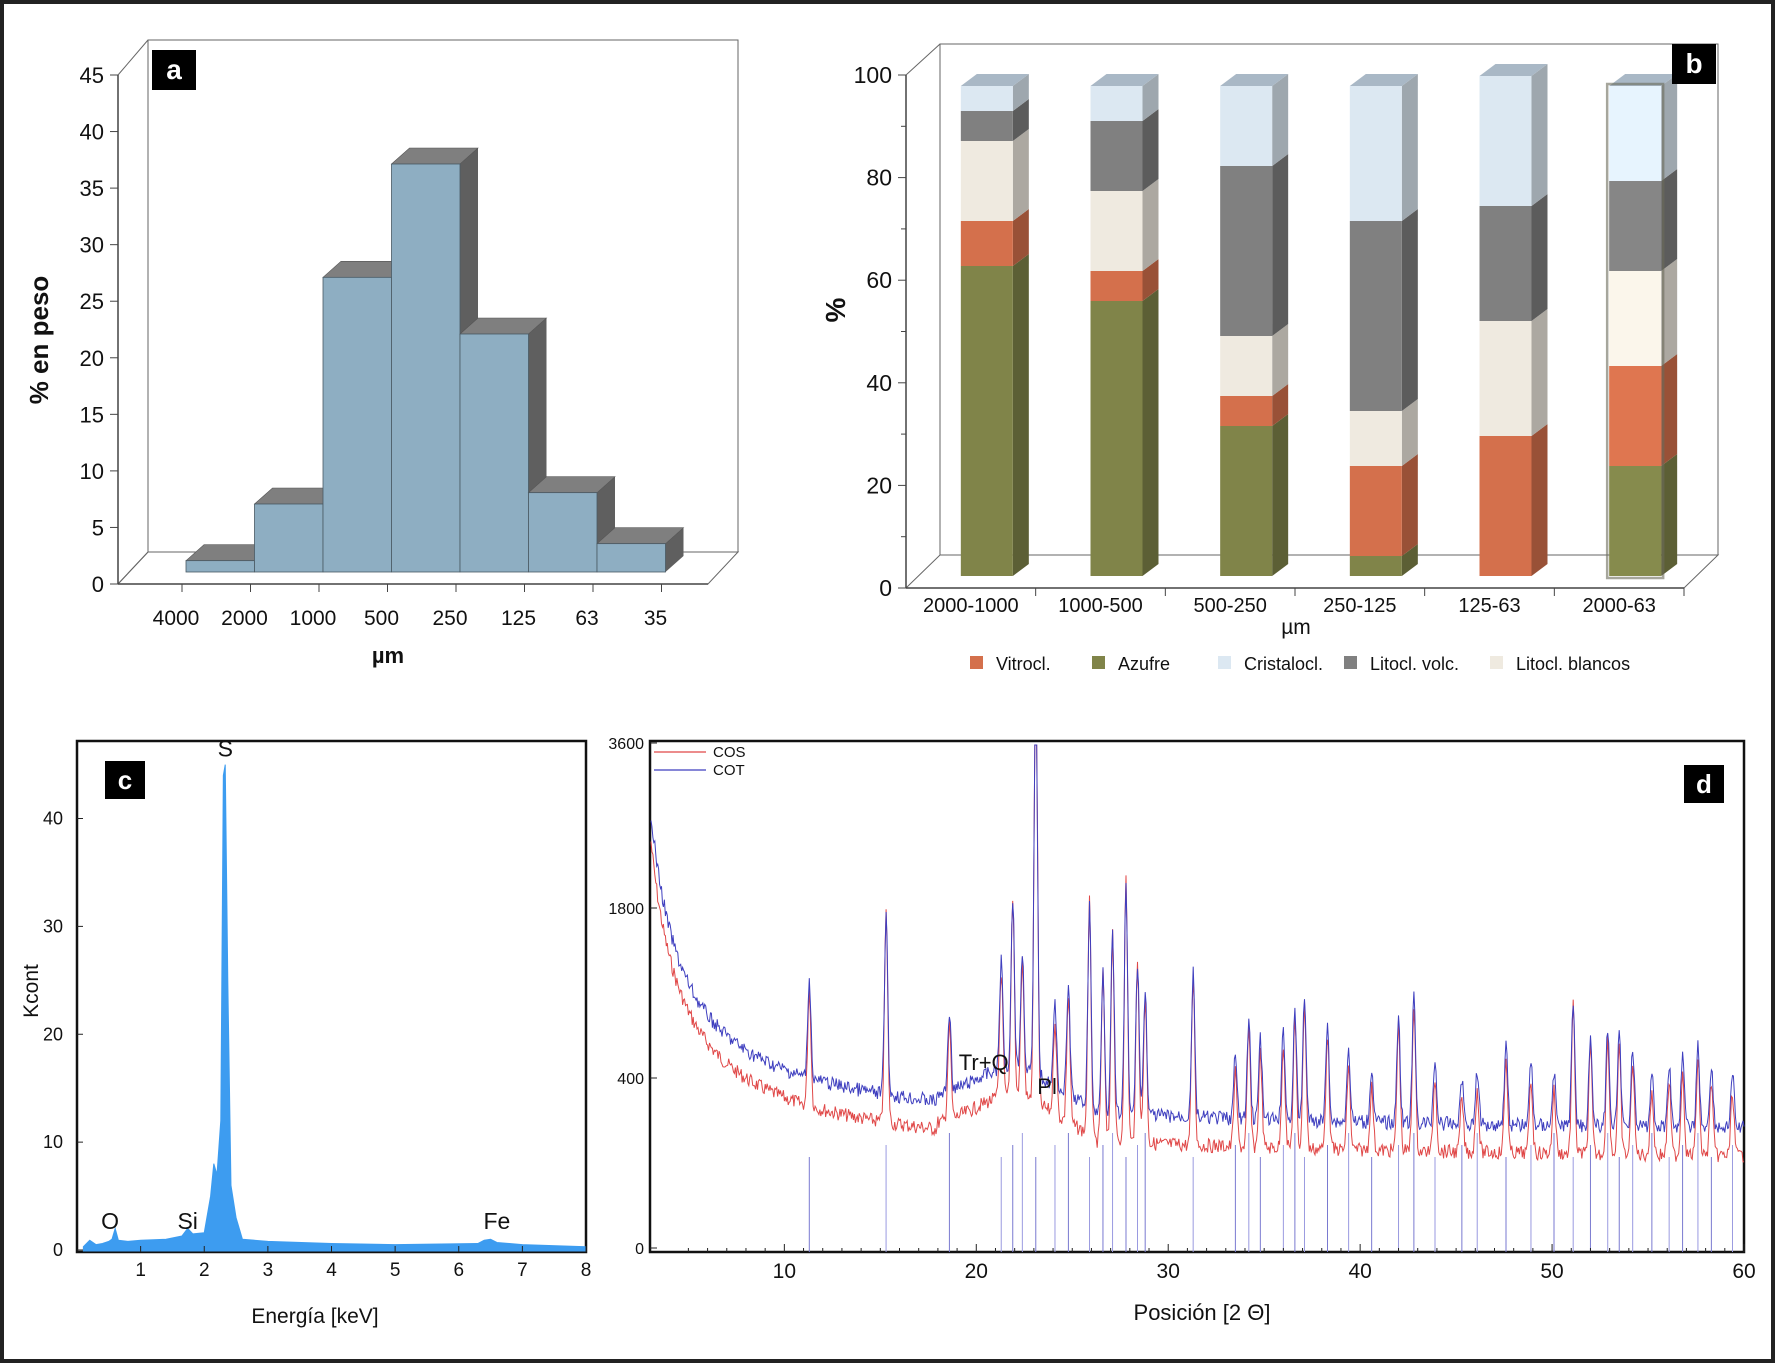 This screenshot has height=1368, width=1775. I want to click on x-tick-label: 35, so click(655, 618).